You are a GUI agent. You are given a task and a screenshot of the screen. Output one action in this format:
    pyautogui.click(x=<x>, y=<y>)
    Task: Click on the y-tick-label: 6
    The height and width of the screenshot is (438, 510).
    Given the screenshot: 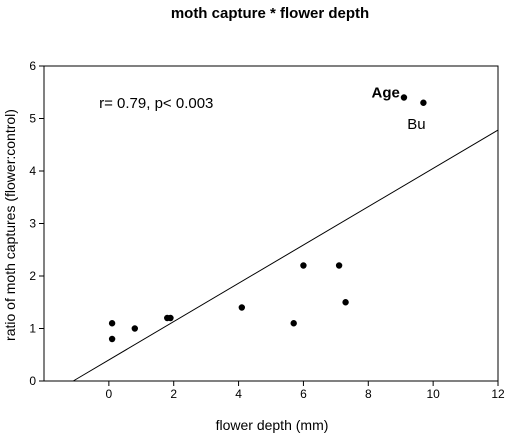 What is the action you would take?
    pyautogui.click(x=32, y=66)
    